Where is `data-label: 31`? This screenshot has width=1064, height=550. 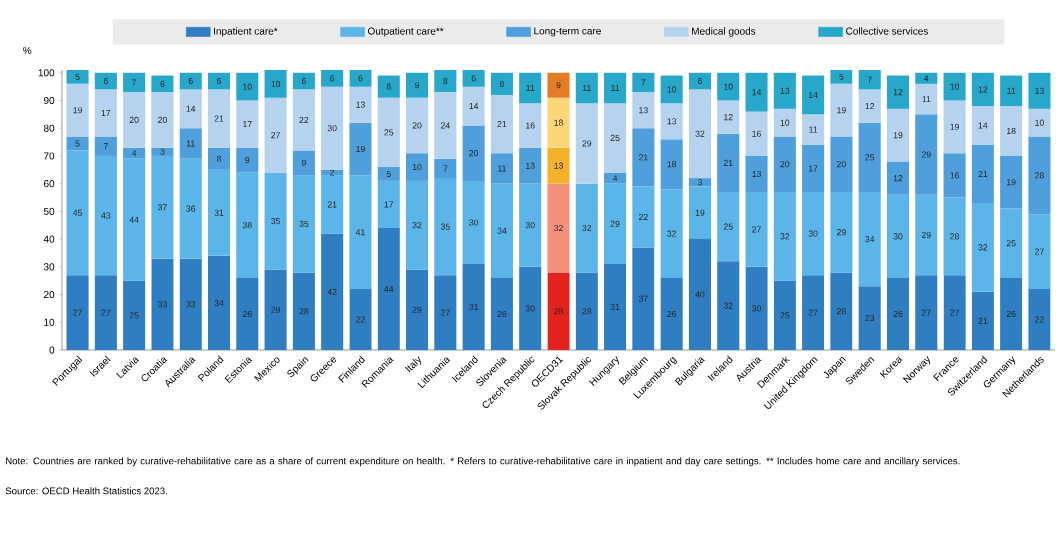
data-label: 31 is located at coordinates (615, 307).